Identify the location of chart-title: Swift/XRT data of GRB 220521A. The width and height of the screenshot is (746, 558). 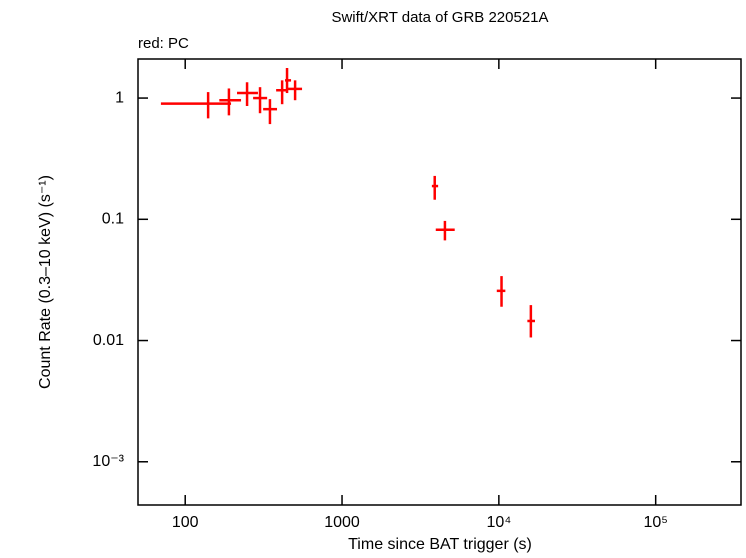
(439, 17).